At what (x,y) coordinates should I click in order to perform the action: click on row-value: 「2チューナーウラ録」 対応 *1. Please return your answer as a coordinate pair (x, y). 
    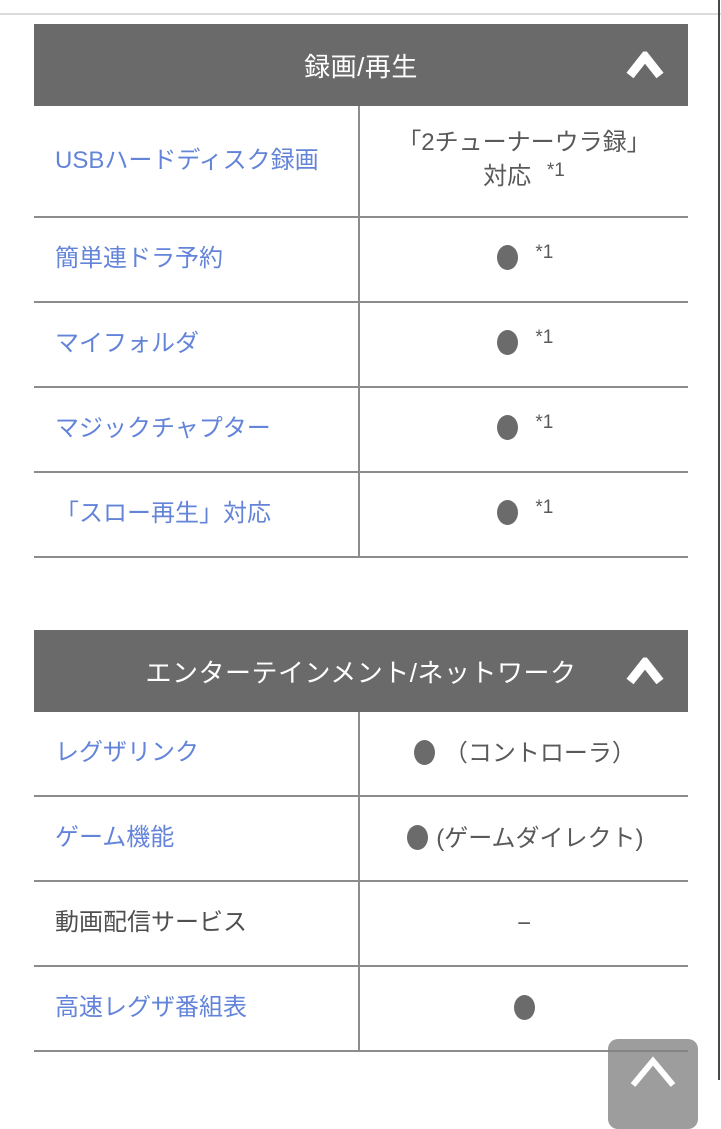
    Looking at the image, I should click on (523, 161).